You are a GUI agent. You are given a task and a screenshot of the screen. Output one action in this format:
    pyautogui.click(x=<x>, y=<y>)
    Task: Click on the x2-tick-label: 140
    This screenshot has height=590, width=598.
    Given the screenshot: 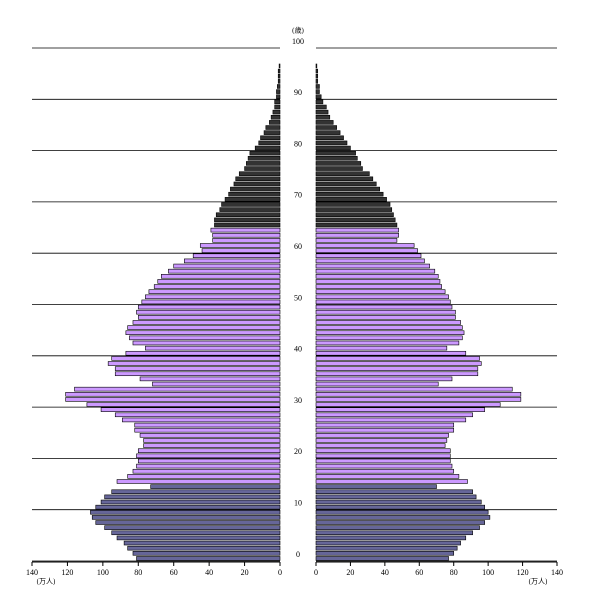 What is the action you would take?
    pyautogui.click(x=557, y=572)
    